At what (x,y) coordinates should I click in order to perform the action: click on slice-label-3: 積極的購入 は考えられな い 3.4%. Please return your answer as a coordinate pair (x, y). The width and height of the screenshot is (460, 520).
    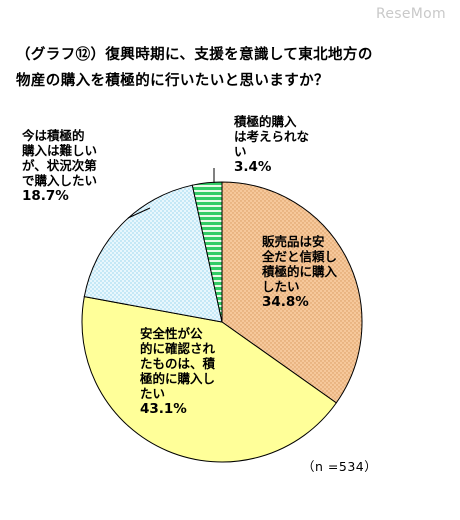
    Looking at the image, I should click on (271, 144).